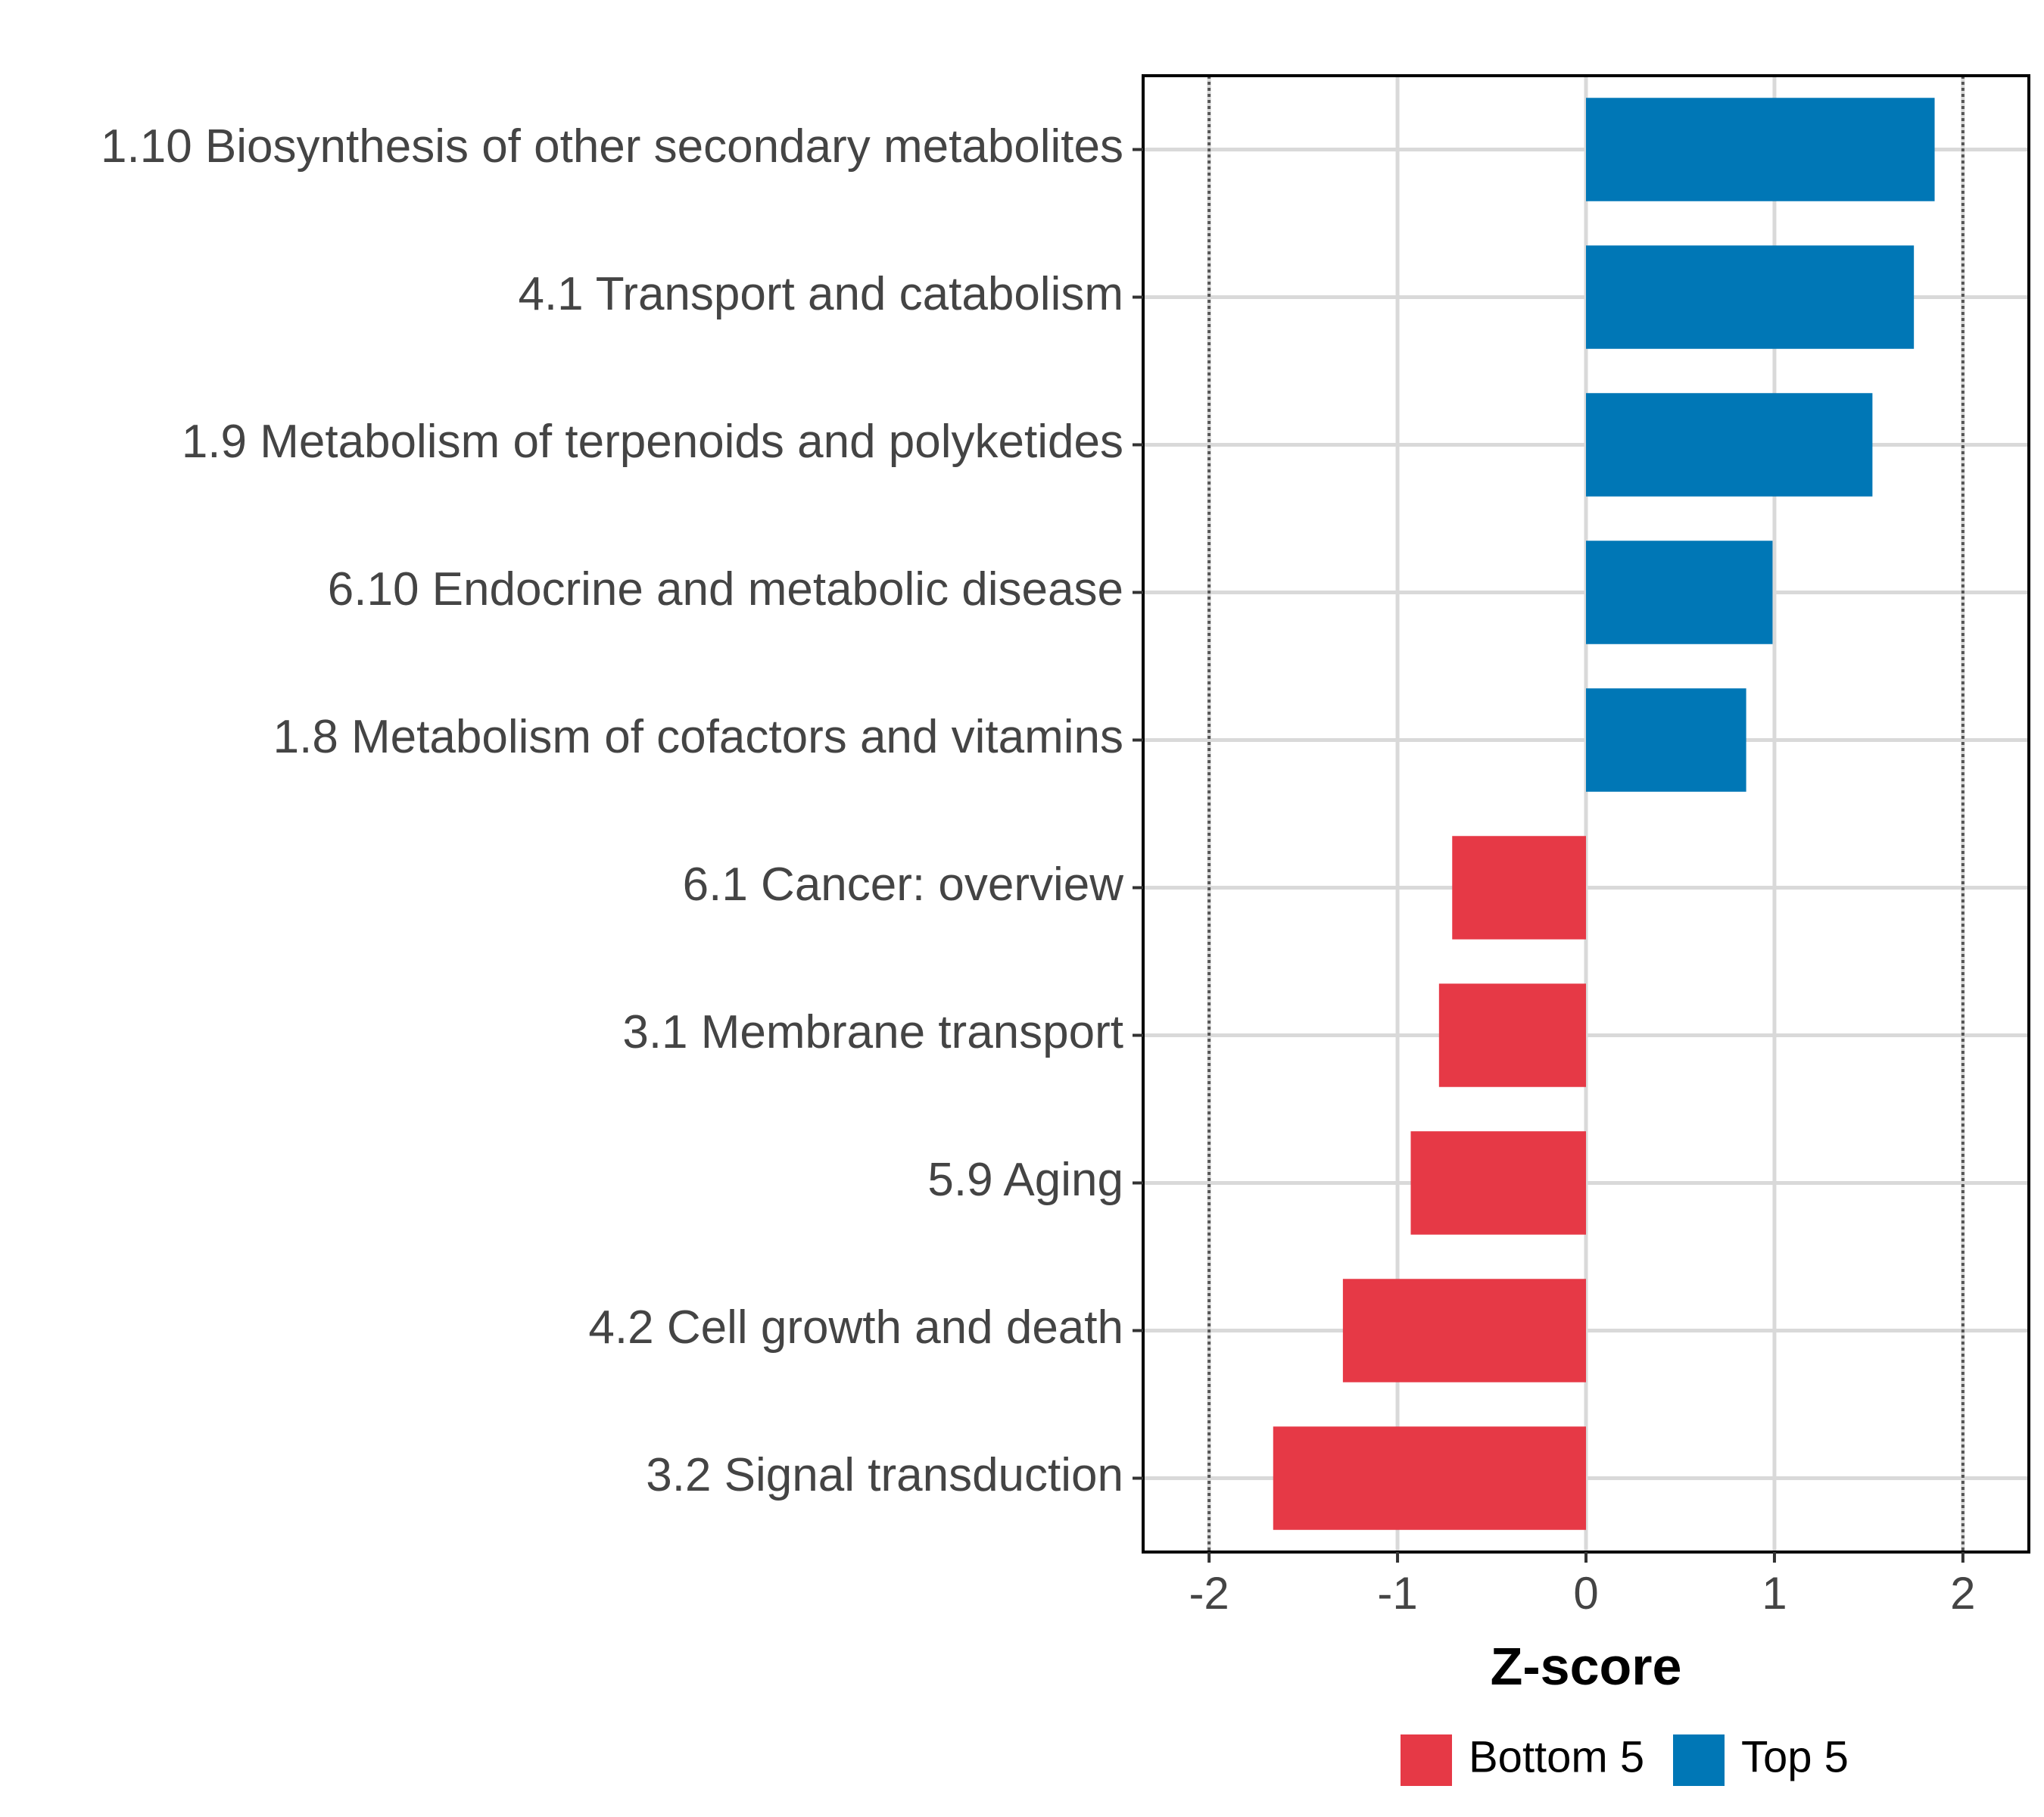 This screenshot has width=2044, height=1817. Describe the element at coordinates (885, 1475) in the screenshot. I see `category-label: 3.2 Signal transduction` at that location.